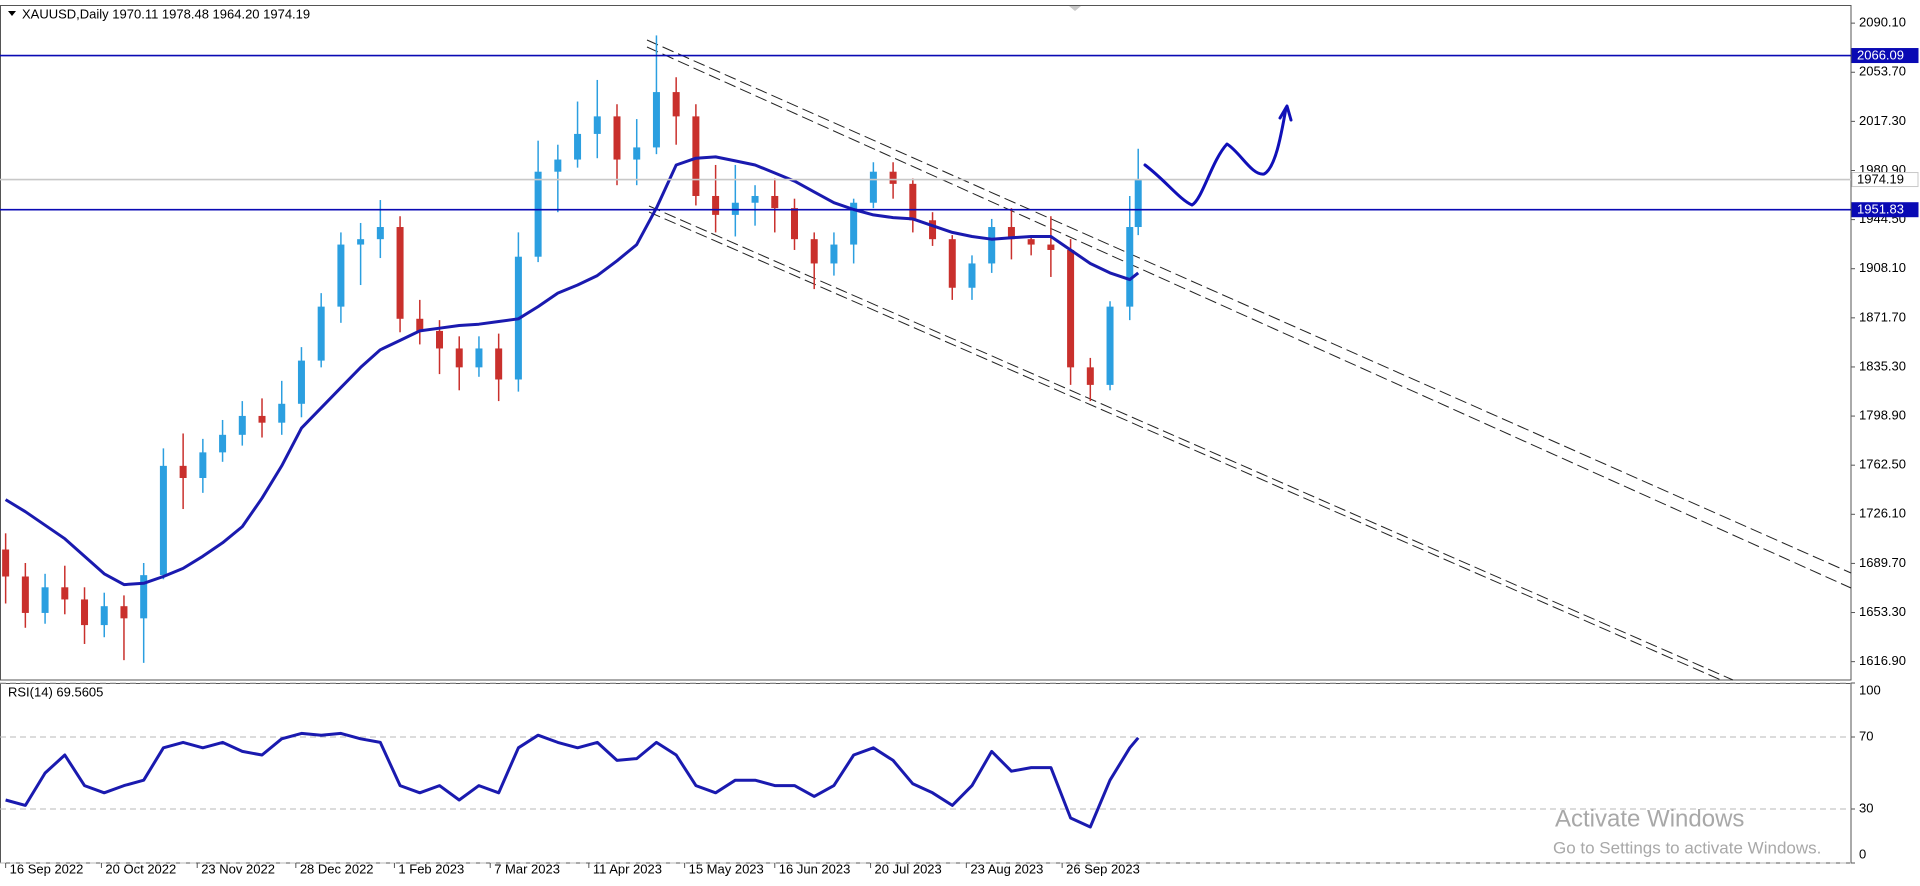 The width and height of the screenshot is (1920, 886). Describe the element at coordinates (1862, 853) in the screenshot. I see `y-tick-label: 0` at that location.